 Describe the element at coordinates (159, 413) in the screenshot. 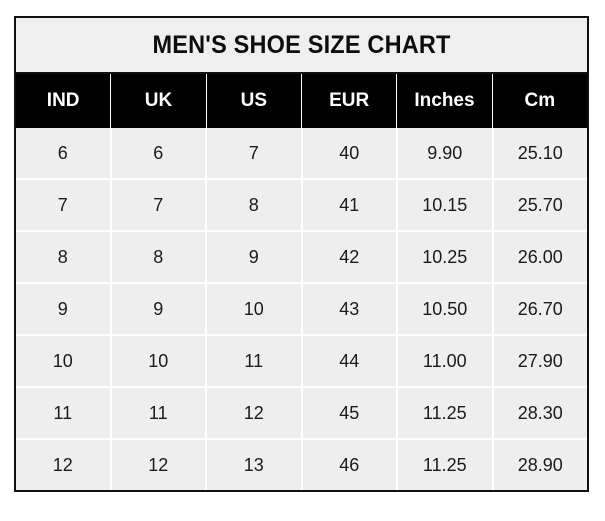

I see `cell-uk: 11` at that location.